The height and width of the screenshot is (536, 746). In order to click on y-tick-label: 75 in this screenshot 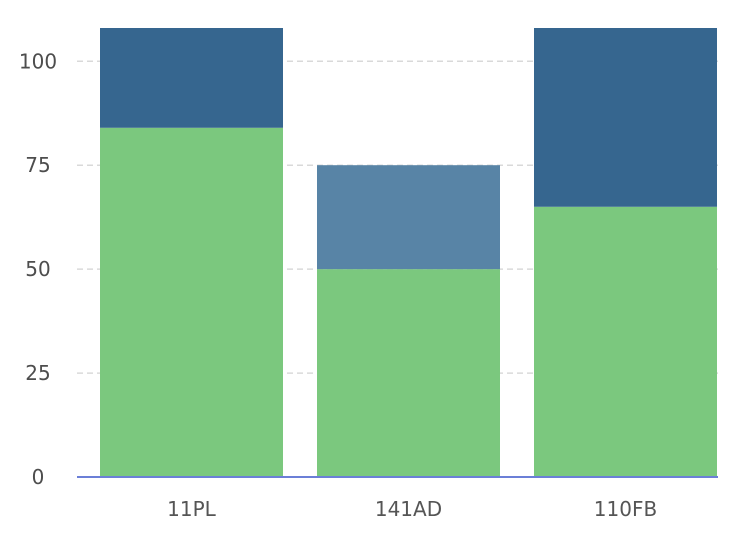, I will do `click(37, 165)`.